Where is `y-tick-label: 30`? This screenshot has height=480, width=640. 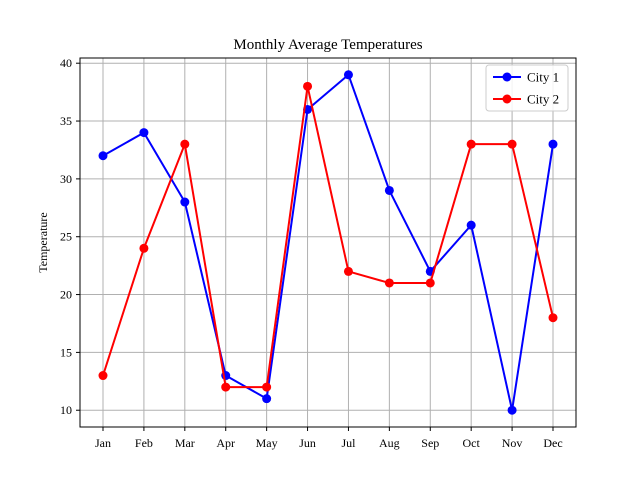
y-tick-label: 30 is located at coordinates (66, 179).